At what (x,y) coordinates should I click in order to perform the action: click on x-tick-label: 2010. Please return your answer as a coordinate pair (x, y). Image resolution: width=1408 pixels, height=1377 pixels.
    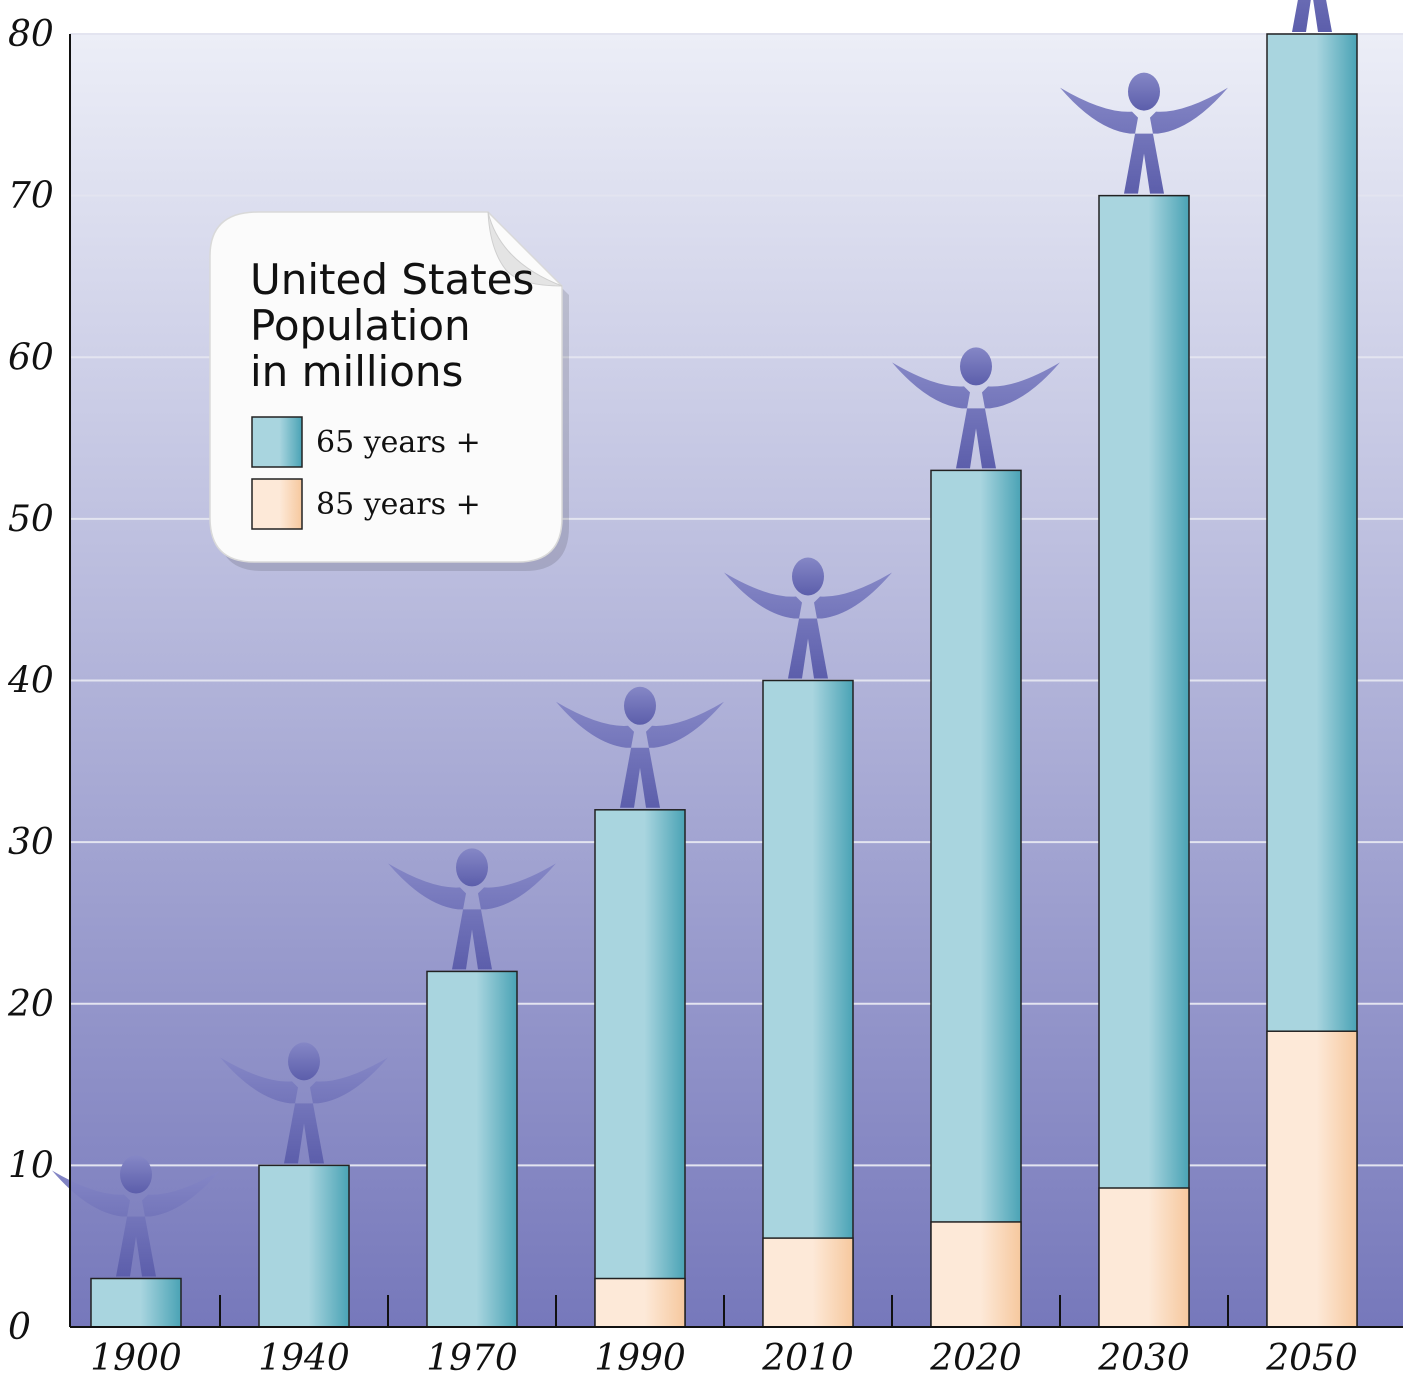
    Looking at the image, I should click on (807, 1357).